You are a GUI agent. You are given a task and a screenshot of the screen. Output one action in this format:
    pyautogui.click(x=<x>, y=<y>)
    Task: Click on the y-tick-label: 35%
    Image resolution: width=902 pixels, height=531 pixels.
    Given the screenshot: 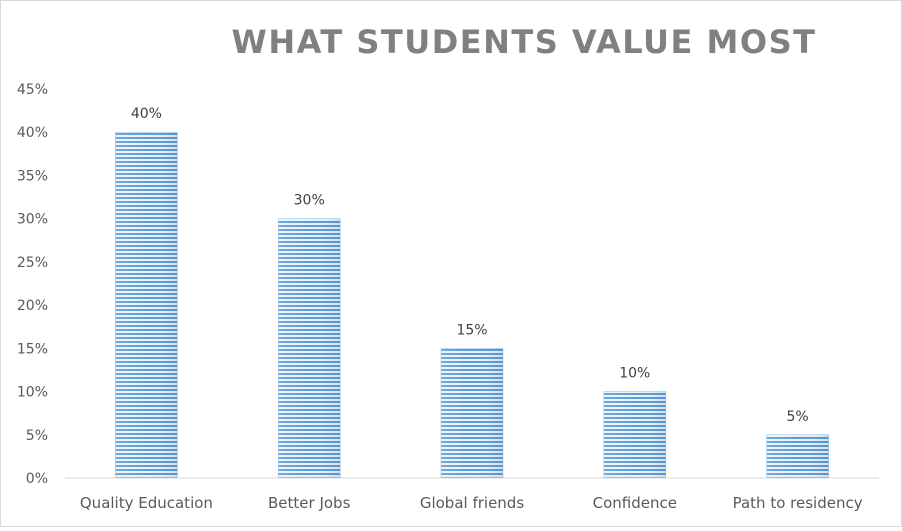 What is the action you would take?
    pyautogui.click(x=32, y=176)
    